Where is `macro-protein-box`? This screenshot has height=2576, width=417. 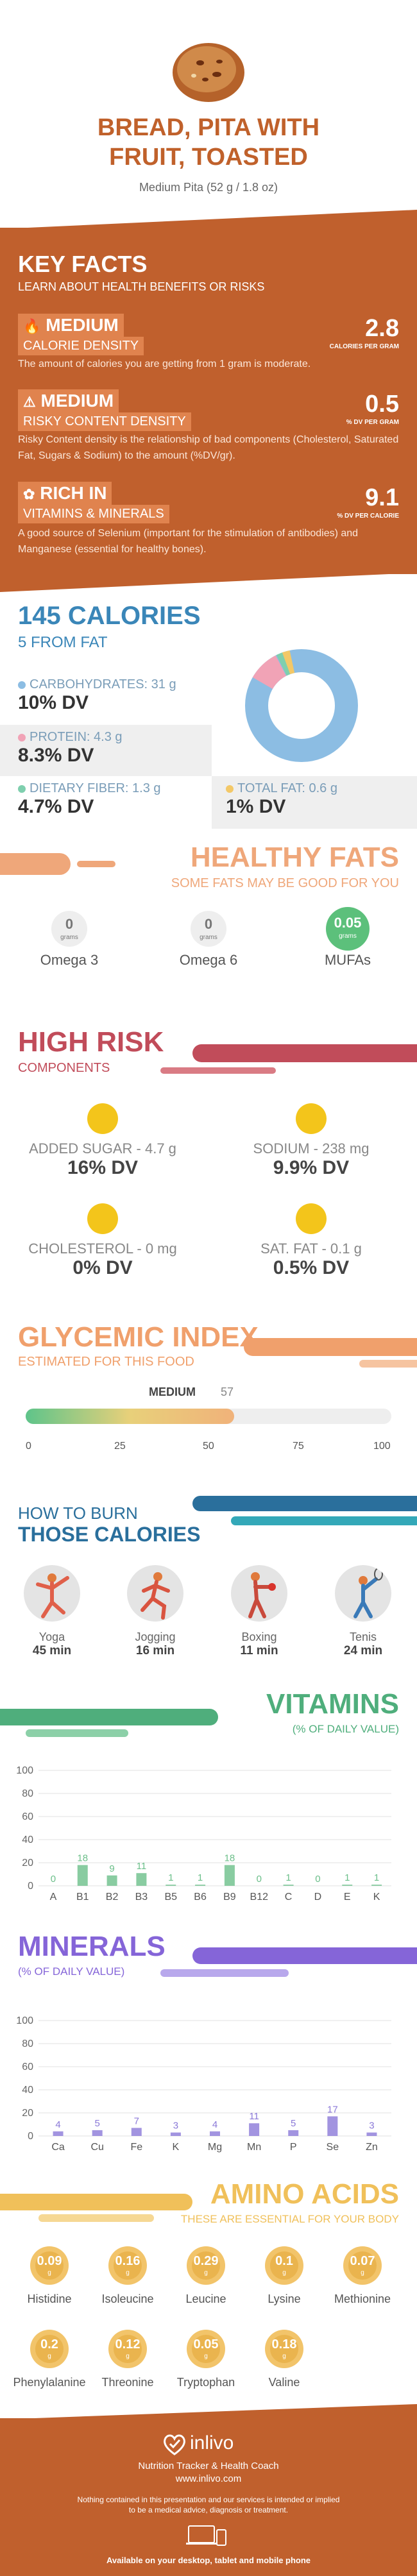
macro-protein-box is located at coordinates (106, 750).